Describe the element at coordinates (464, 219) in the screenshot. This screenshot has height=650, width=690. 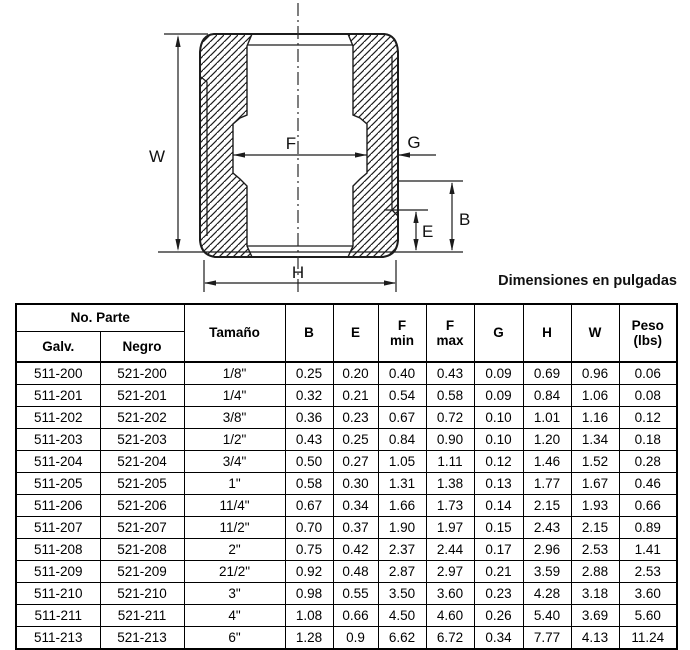
I see `label-b: B` at that location.